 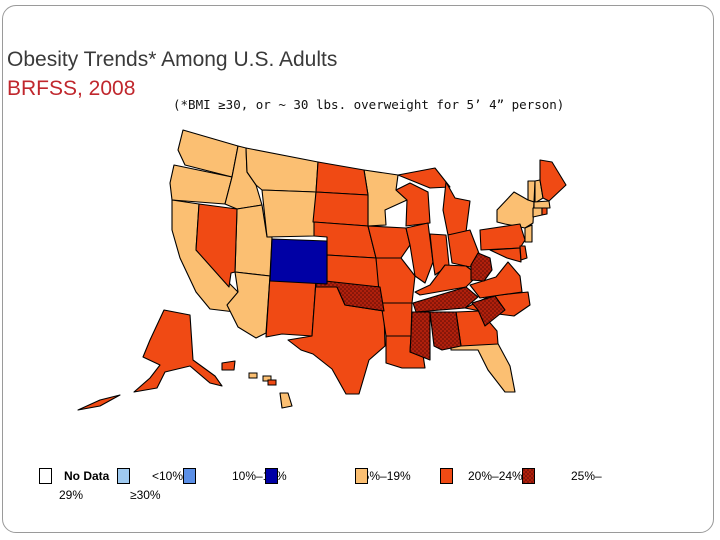 I want to click on legend-label-20-24: 20%–24%, so click(x=495, y=476).